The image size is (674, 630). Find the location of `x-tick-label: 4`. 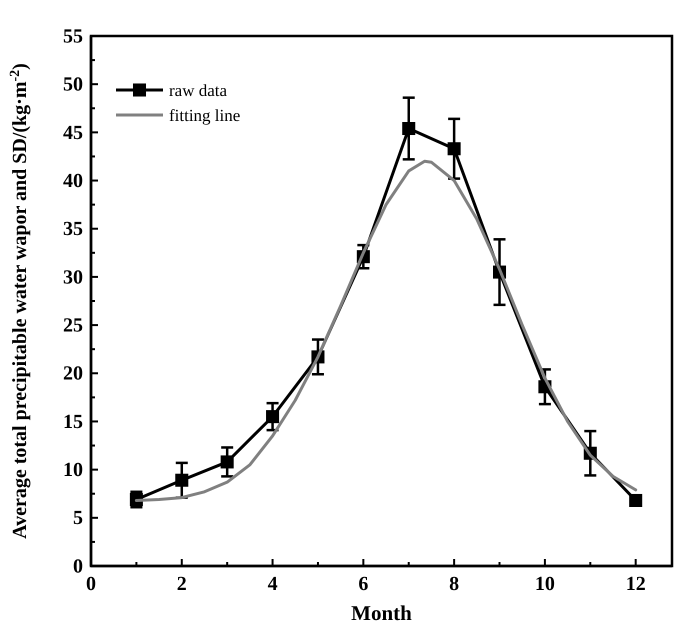

x-tick-label: 4 is located at coordinates (273, 584).